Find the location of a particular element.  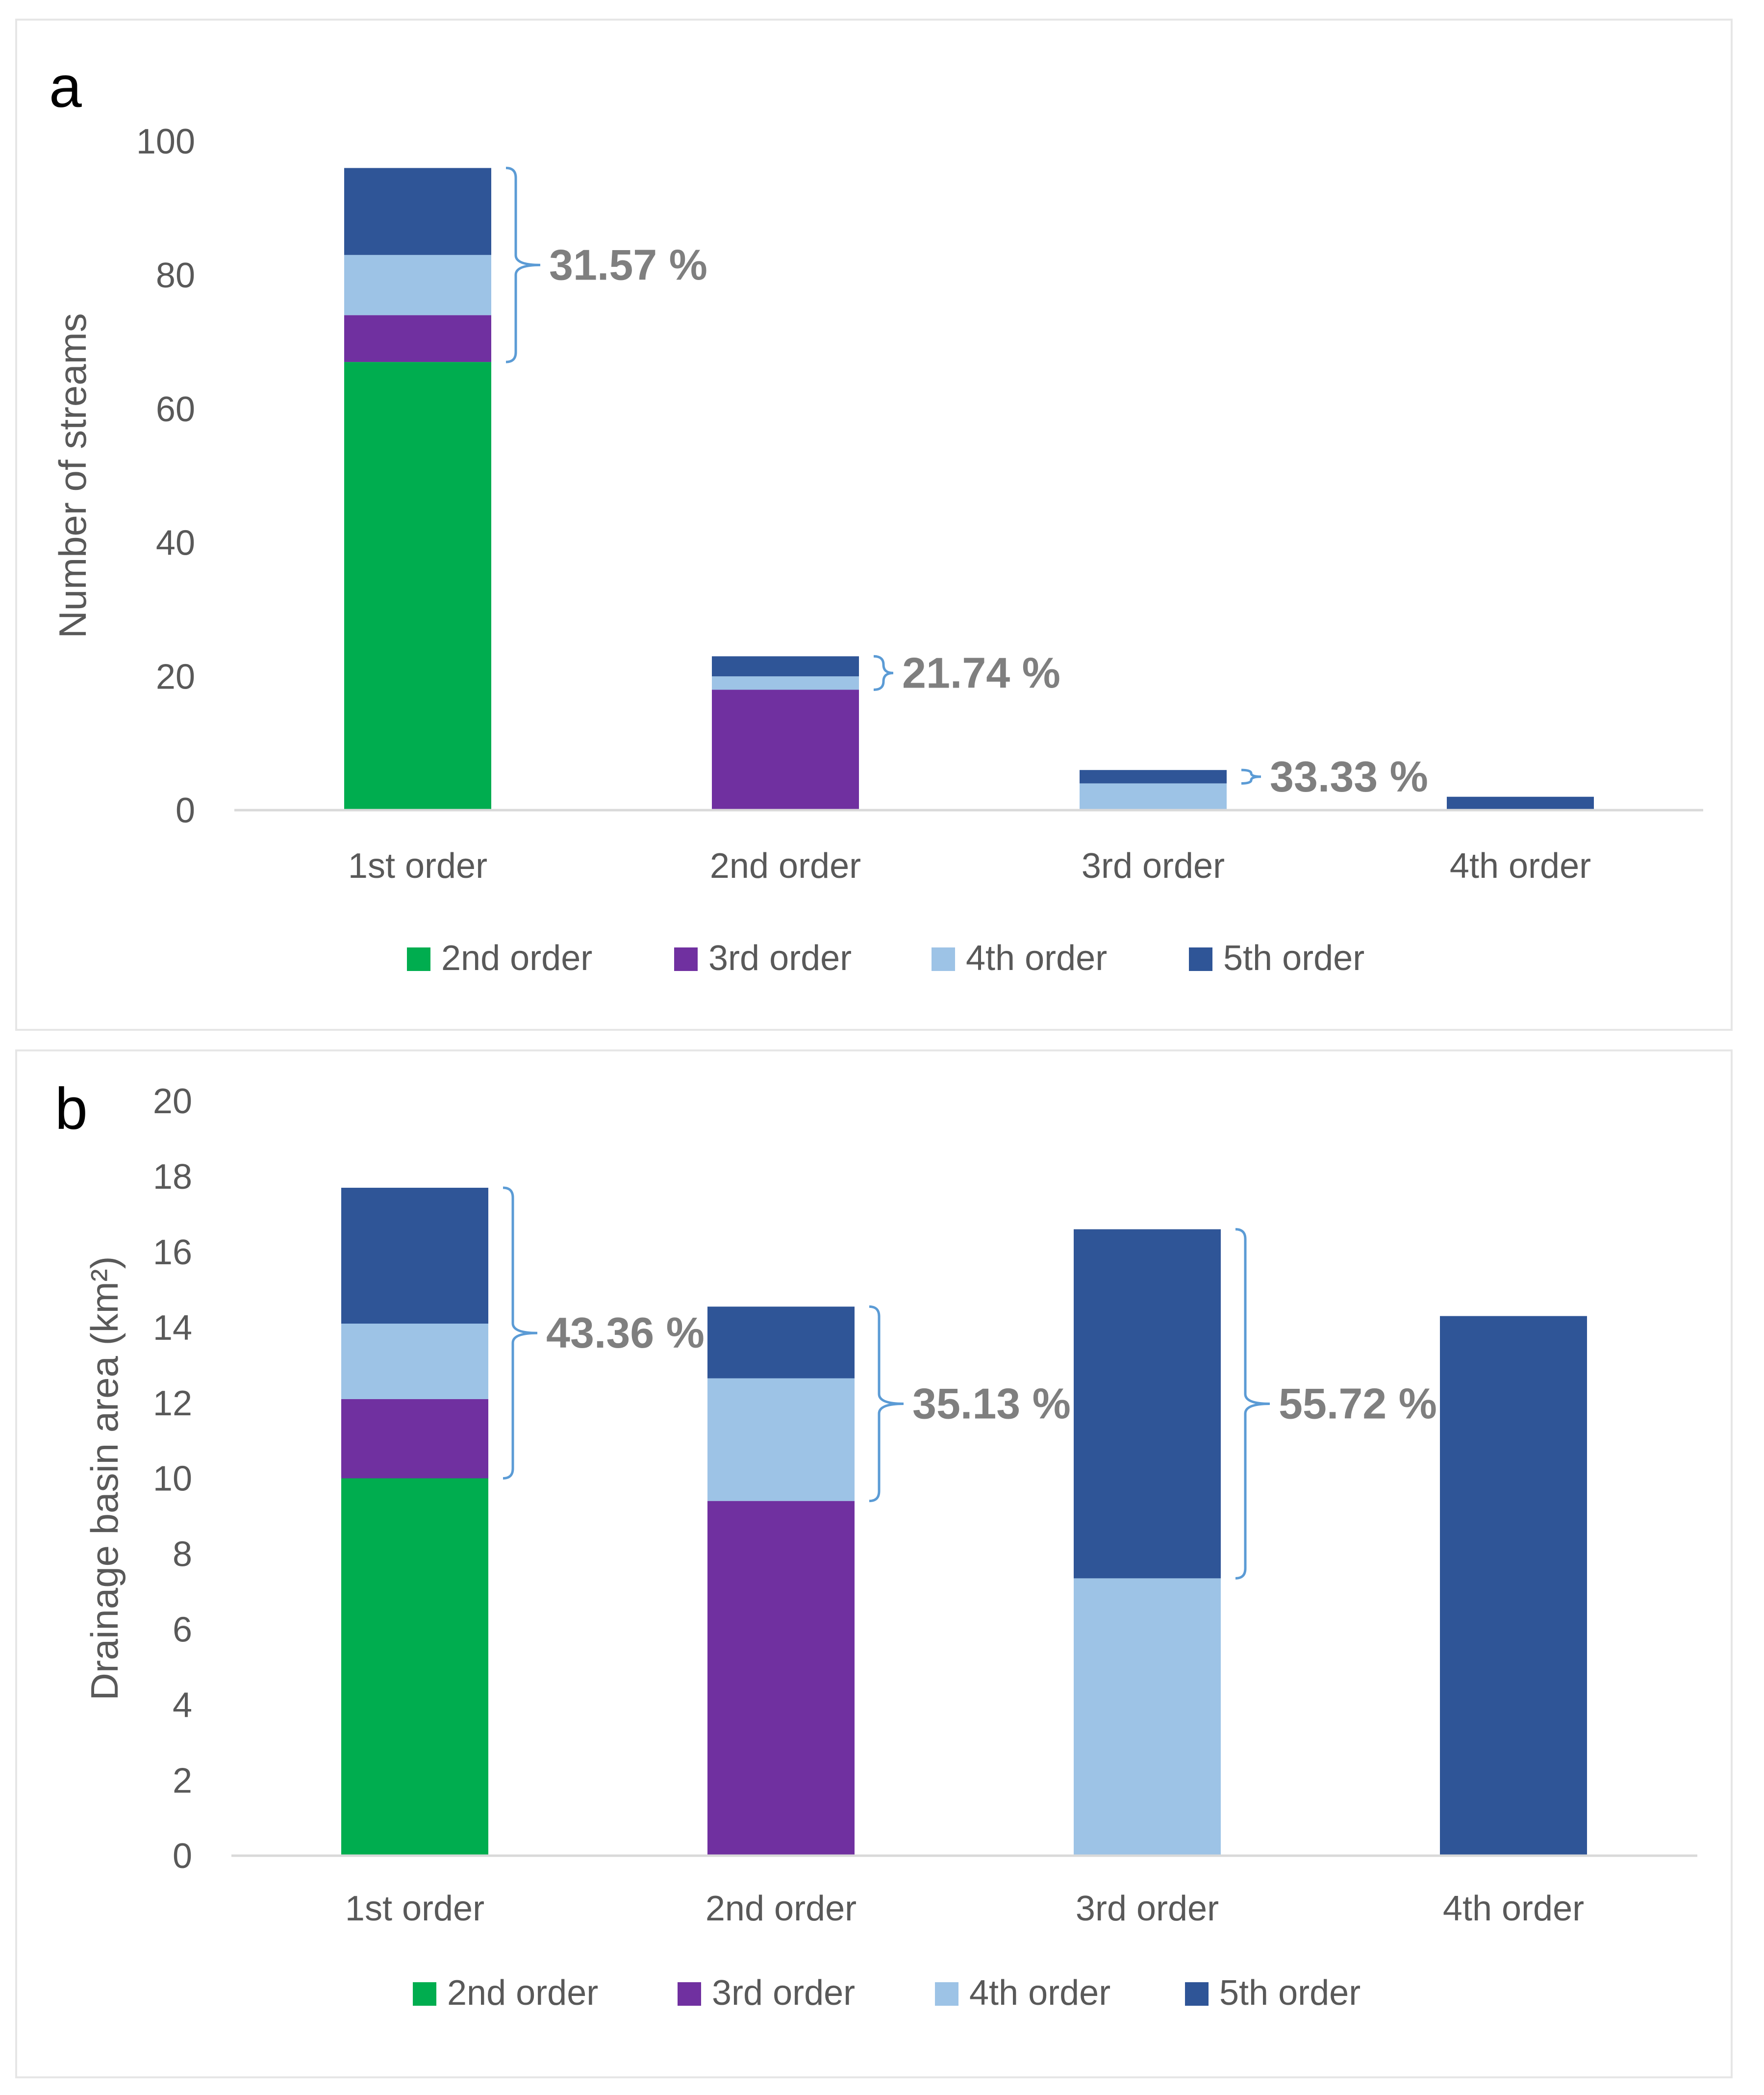

chart-a-y-tick-label: 100 is located at coordinates (165, 141).